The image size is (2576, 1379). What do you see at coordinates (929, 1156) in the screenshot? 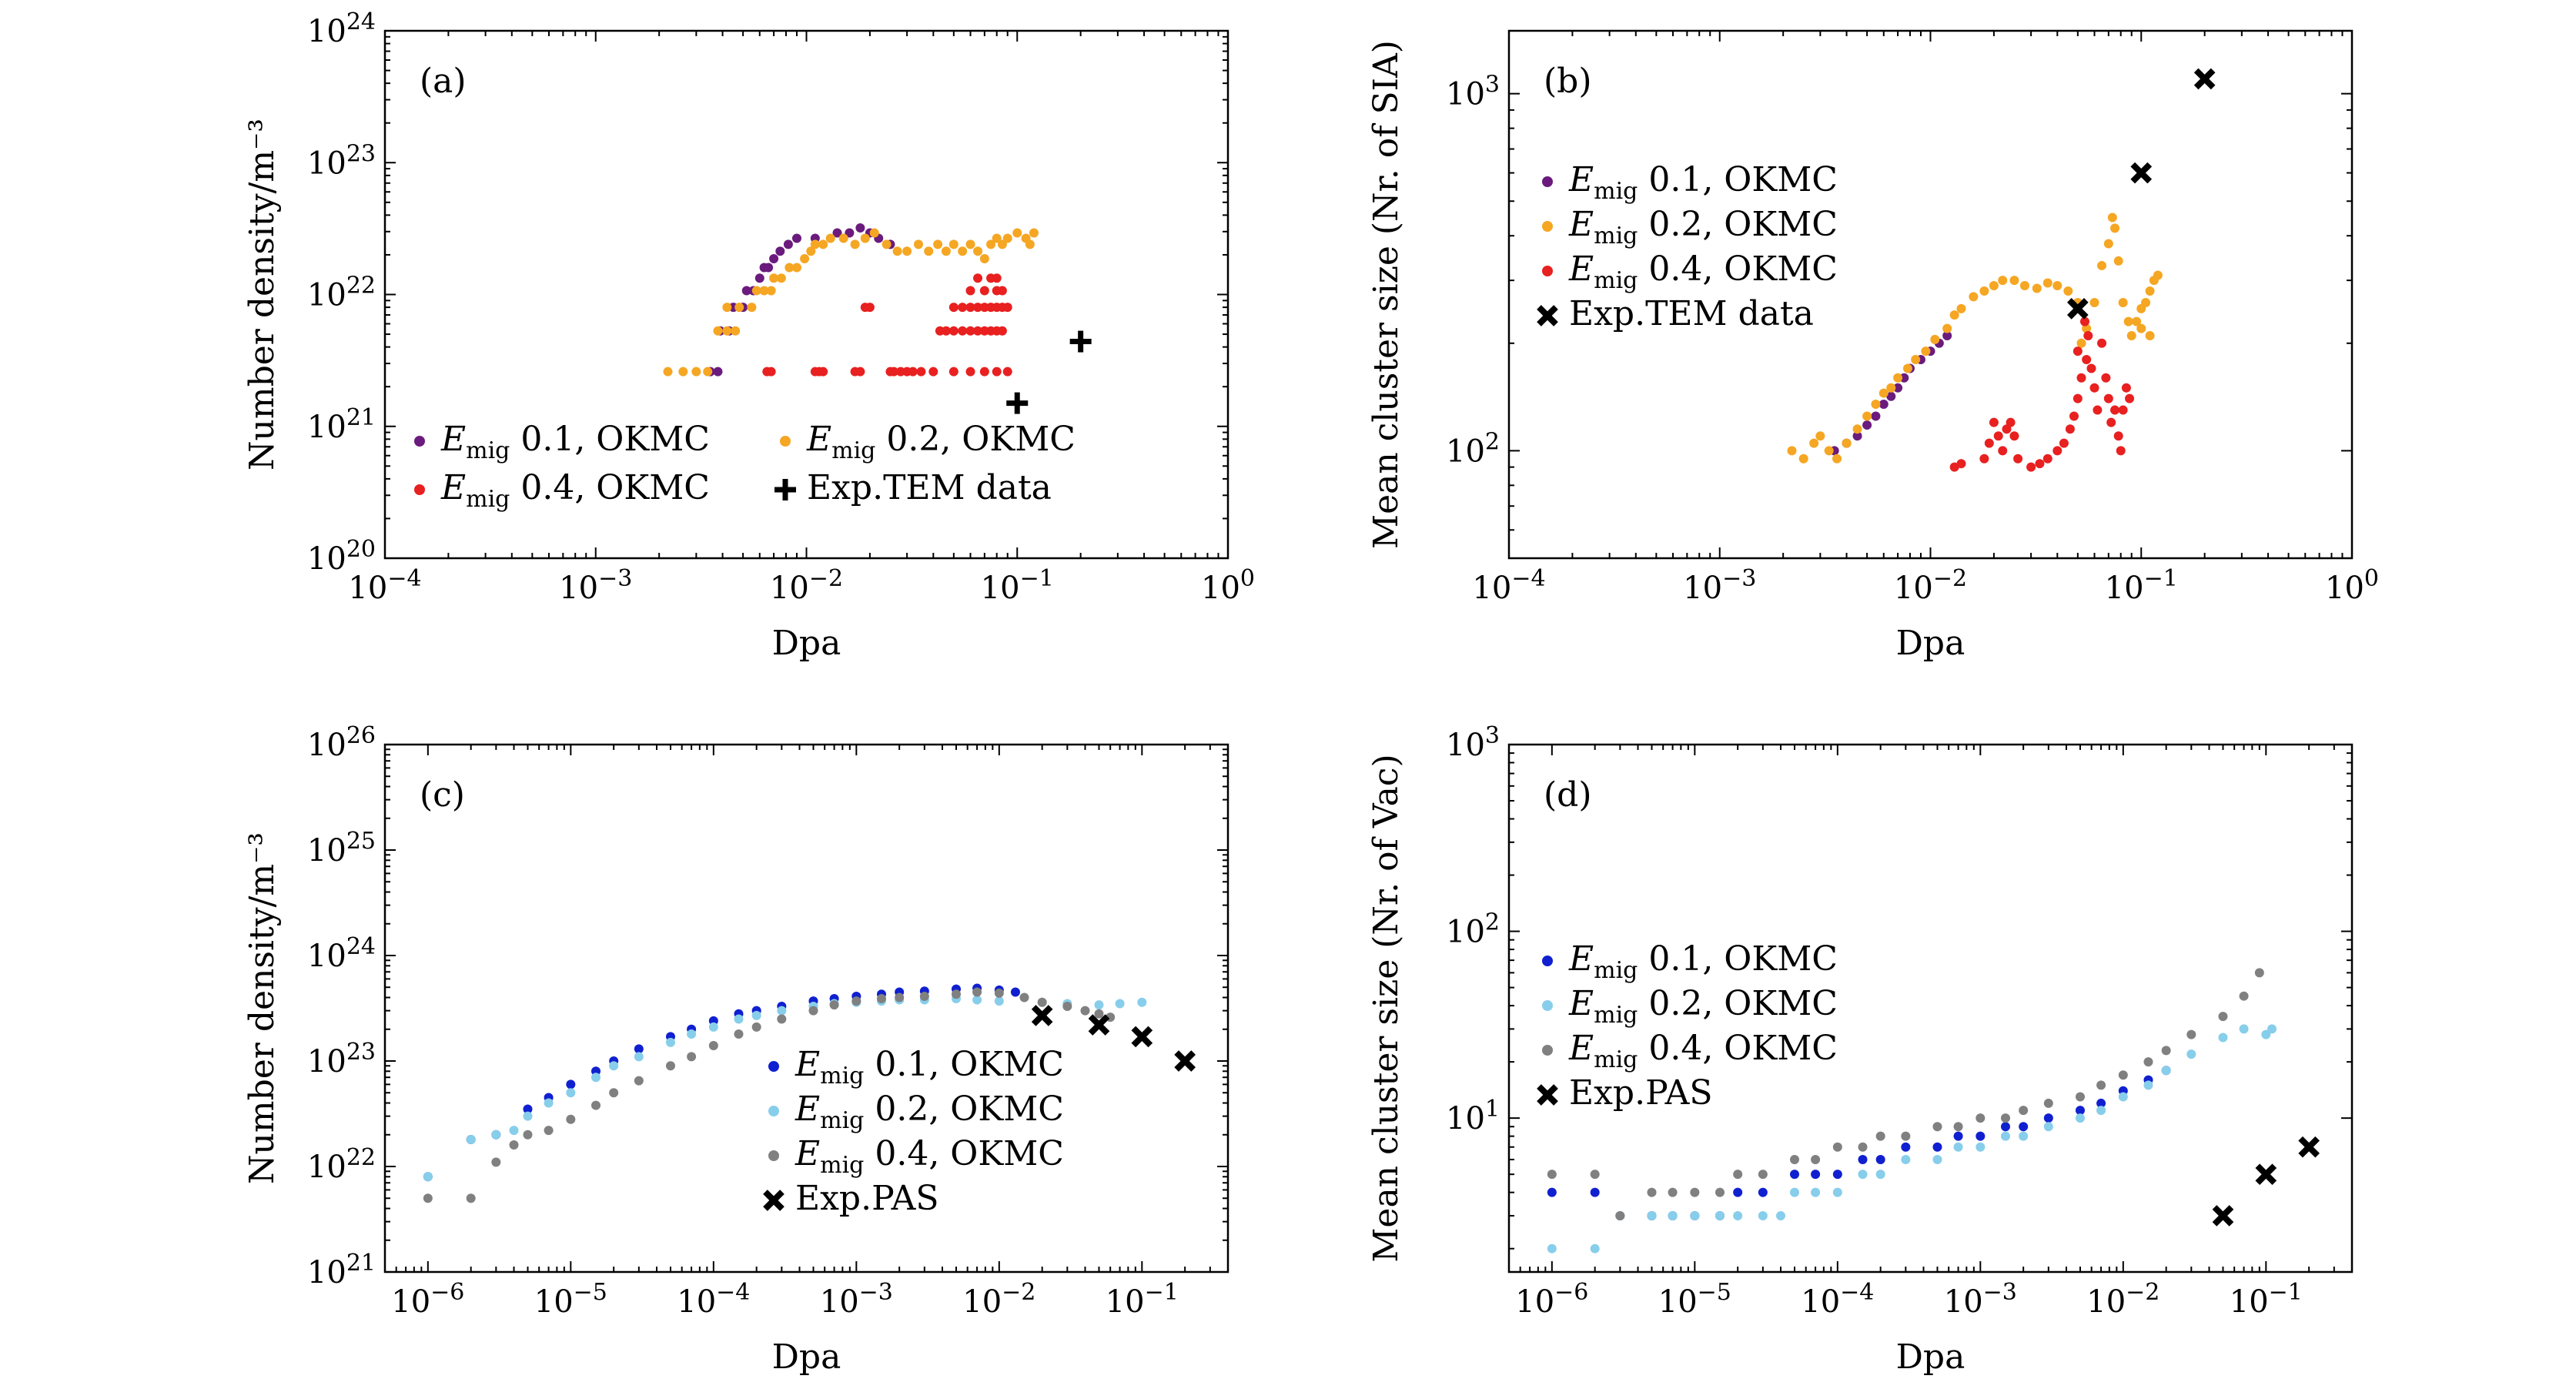
I see `legend-entry-label: Emig 0.4, OKMC` at bounding box center [929, 1156].